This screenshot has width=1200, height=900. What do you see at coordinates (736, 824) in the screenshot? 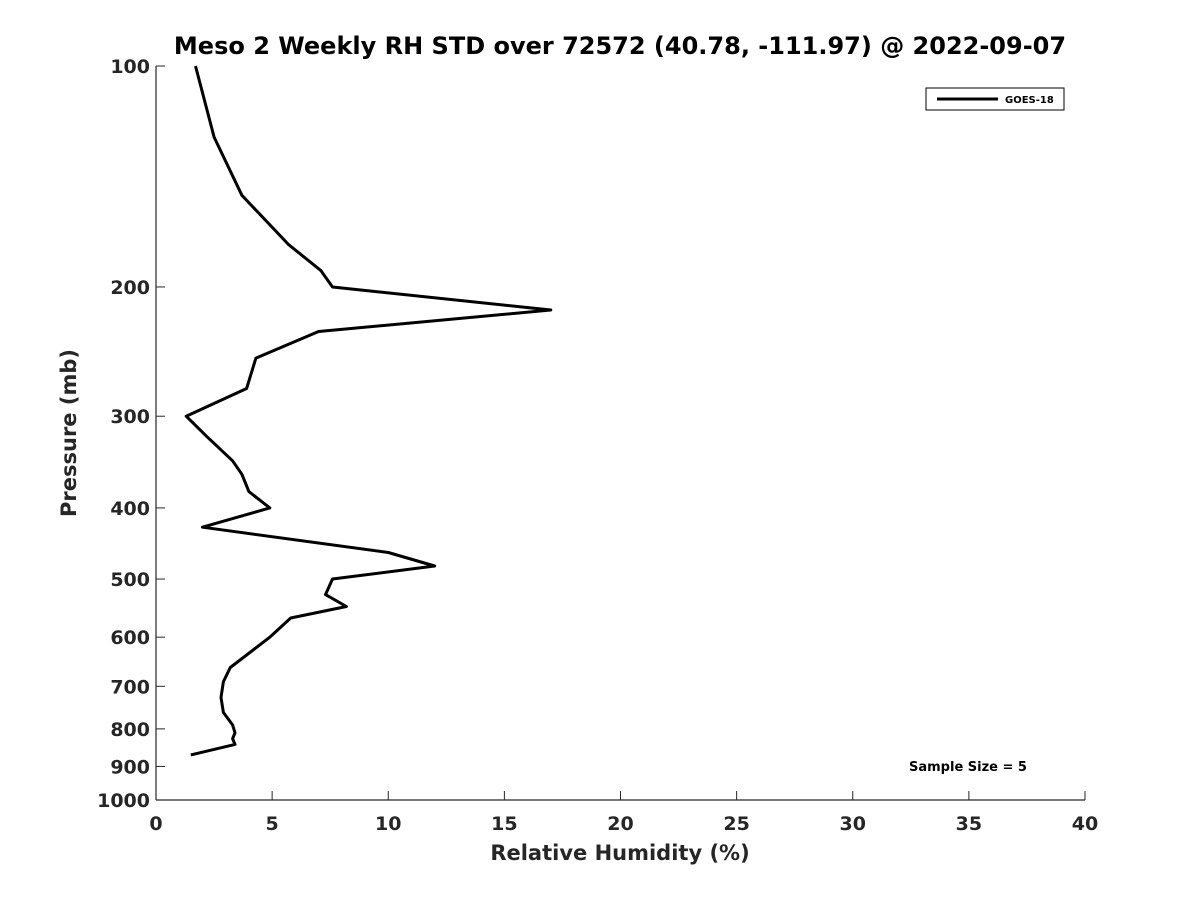
I see `x-tick-label: 25` at bounding box center [736, 824].